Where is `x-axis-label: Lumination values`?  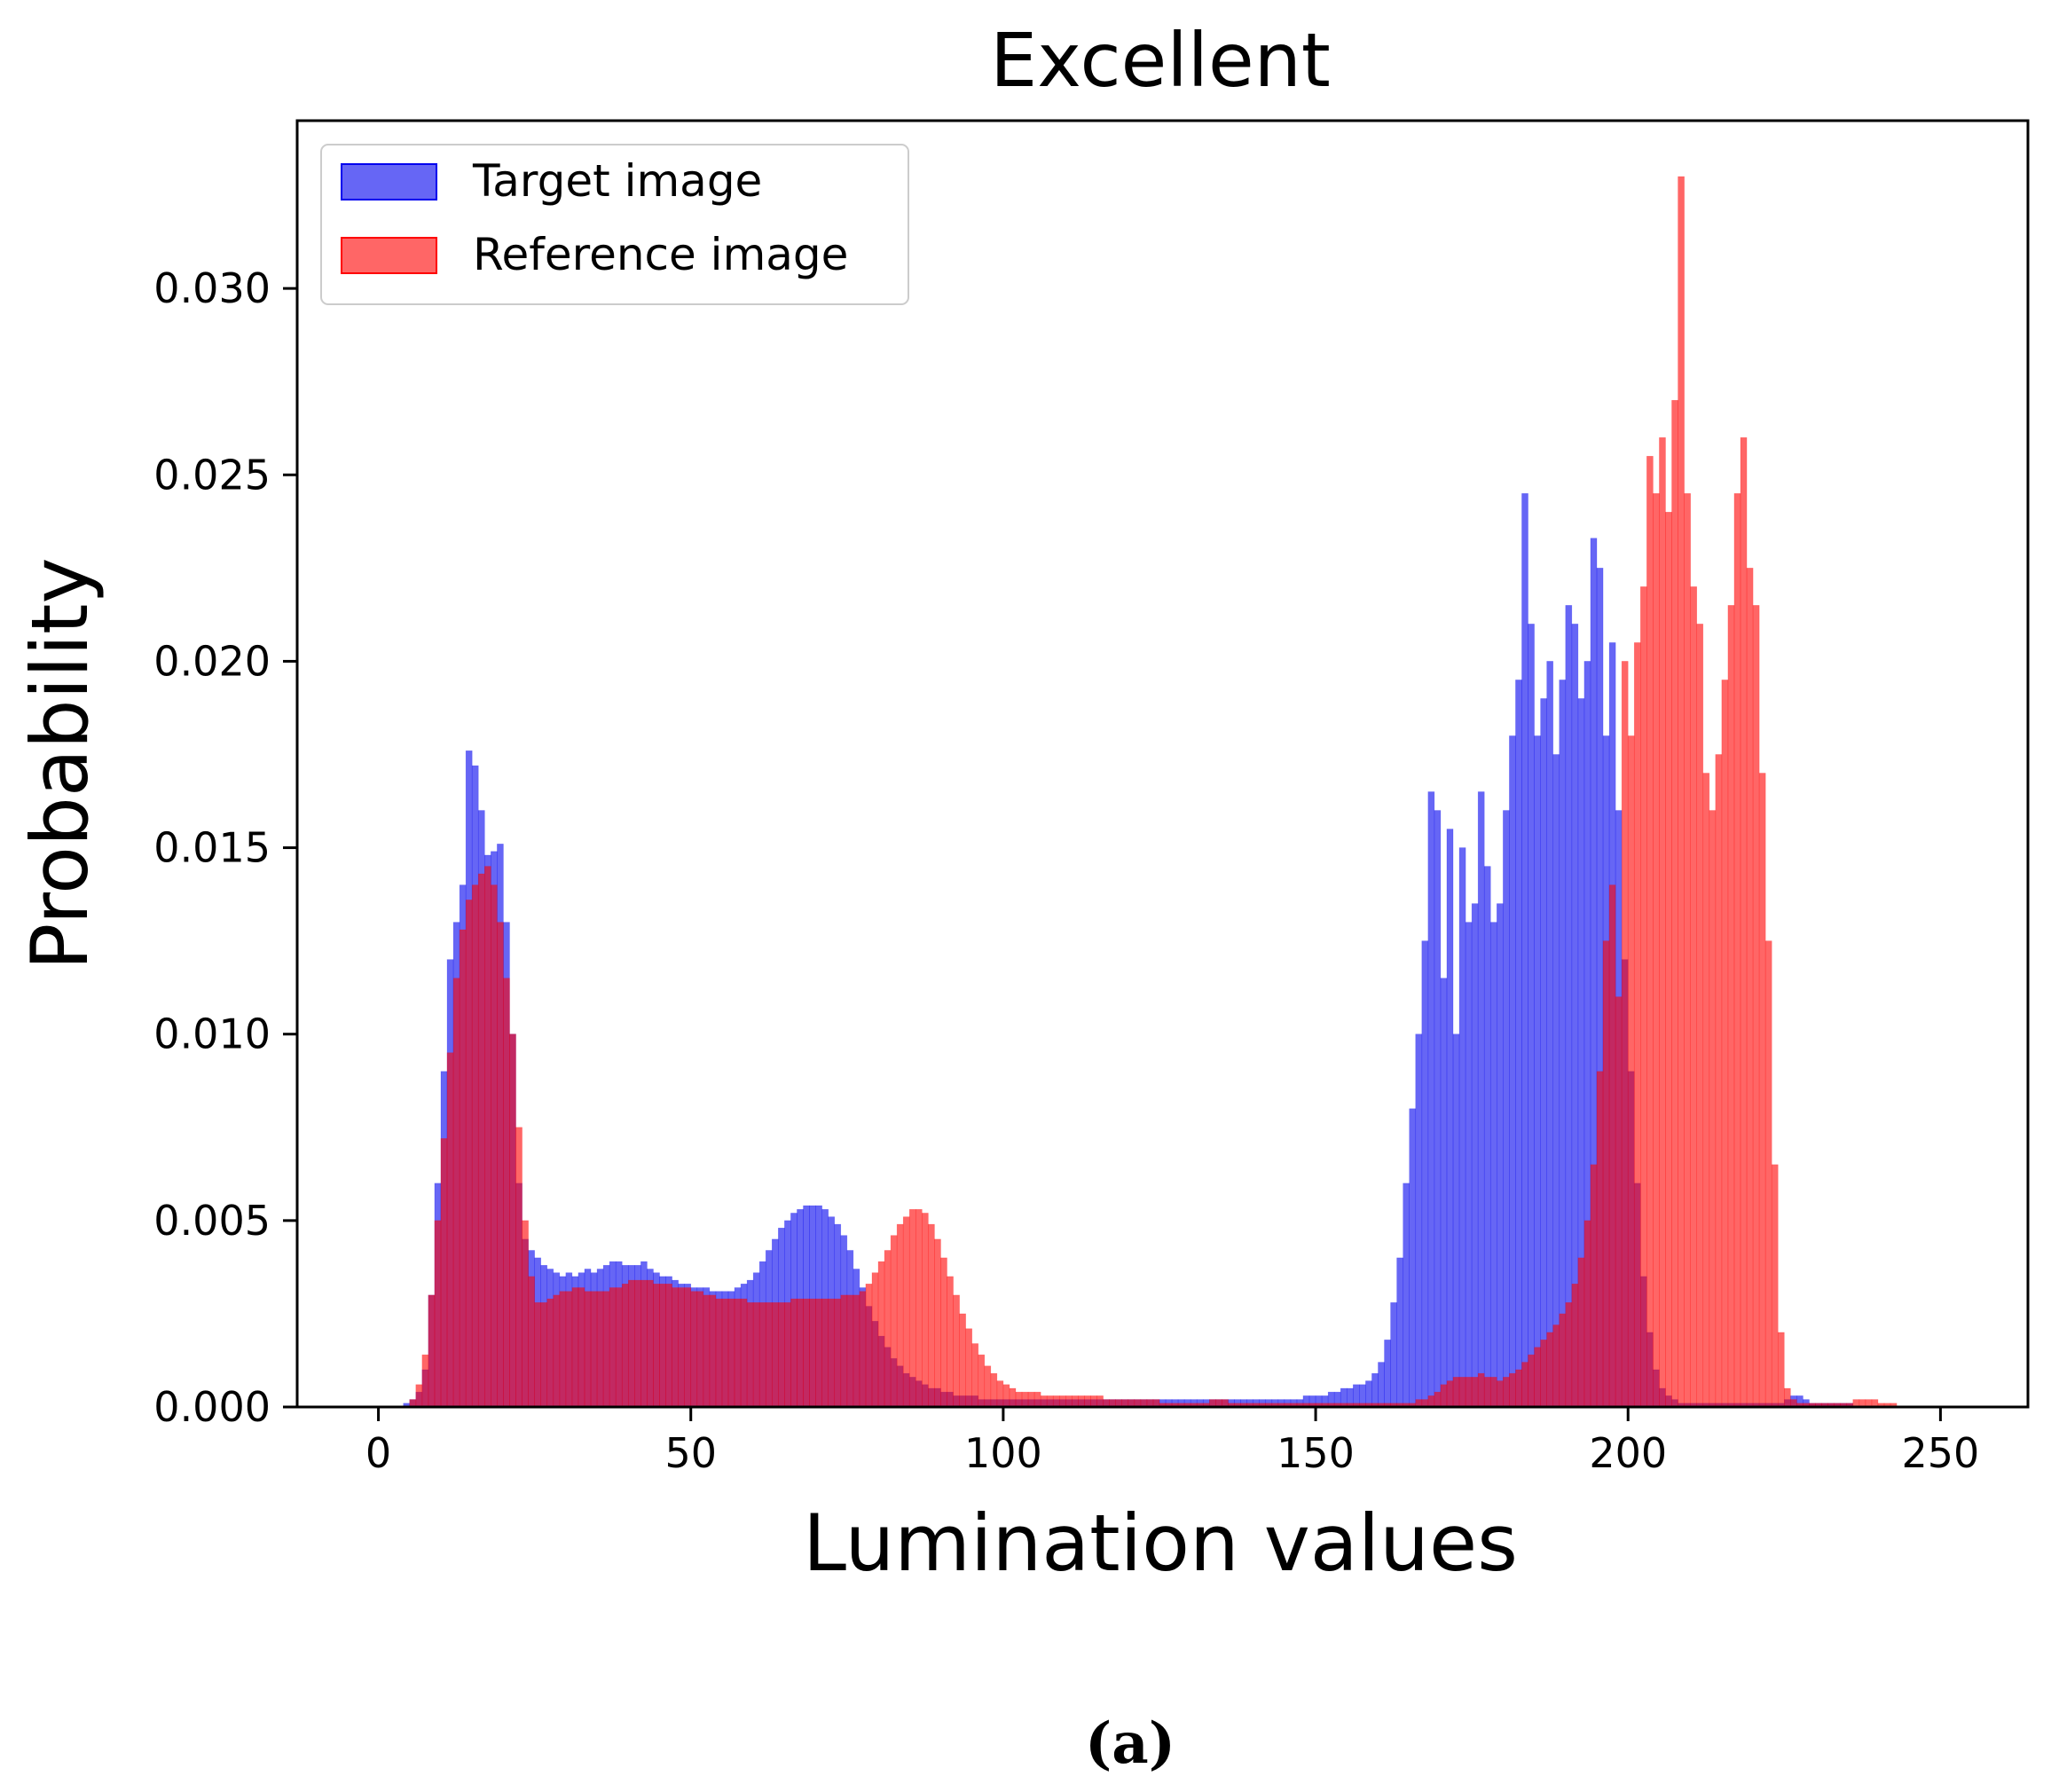
x-axis-label: Lumination values is located at coordinates (1160, 1543).